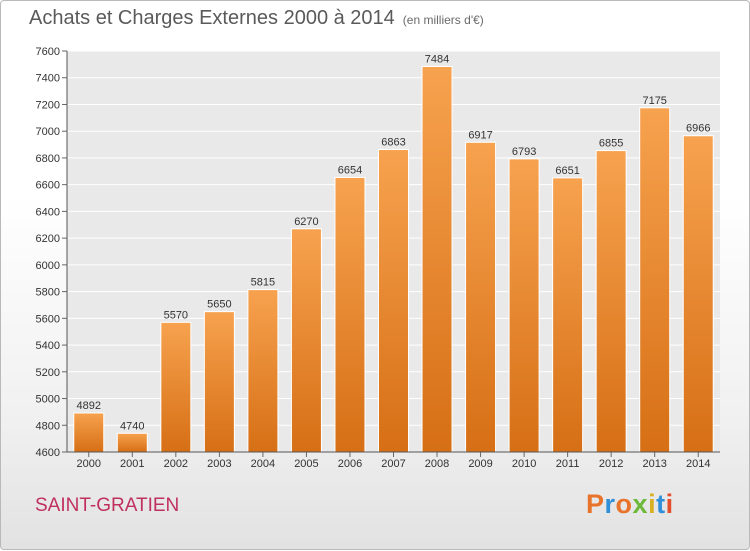 The image size is (750, 551). Describe the element at coordinates (219, 305) in the screenshot. I see `data-label-2003: 5650` at that location.